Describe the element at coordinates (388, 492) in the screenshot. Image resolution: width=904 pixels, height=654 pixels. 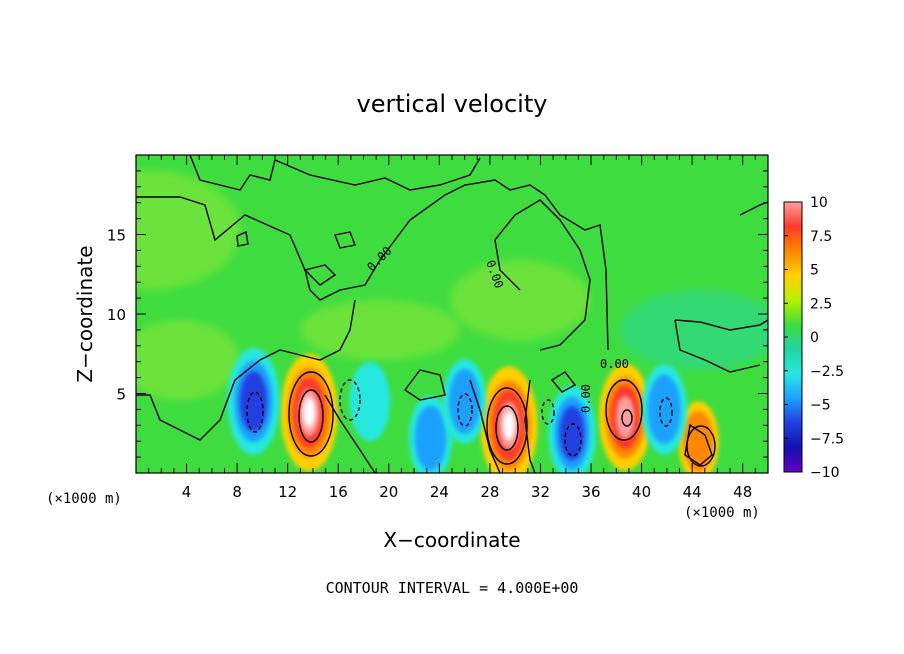
I see `x-tick-label: 20` at that location.